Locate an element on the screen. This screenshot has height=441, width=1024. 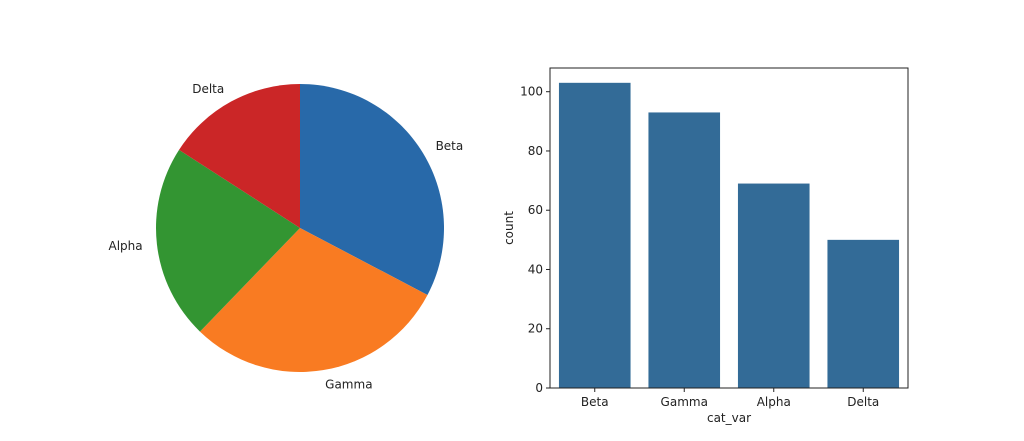
pie-label-gamma: Gamma is located at coordinates (348, 384).